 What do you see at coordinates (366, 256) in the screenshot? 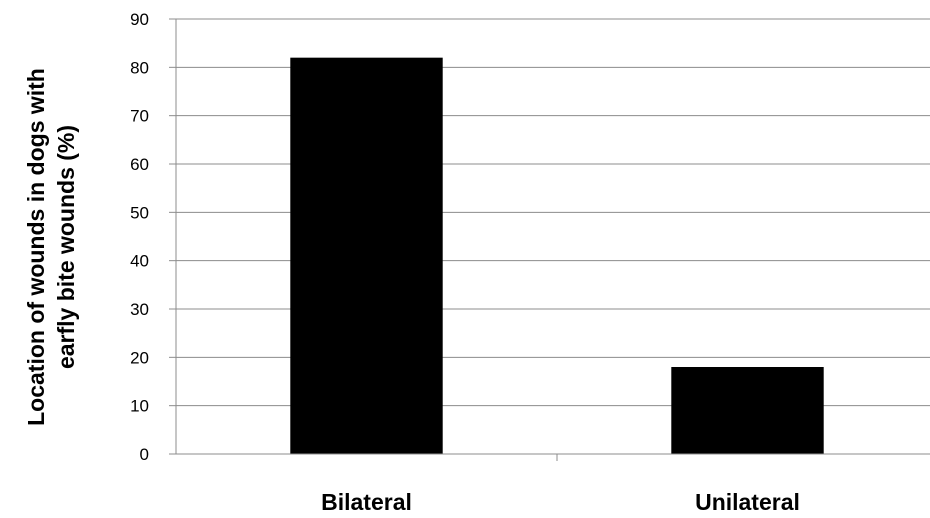
I see `bar-bilateral` at bounding box center [366, 256].